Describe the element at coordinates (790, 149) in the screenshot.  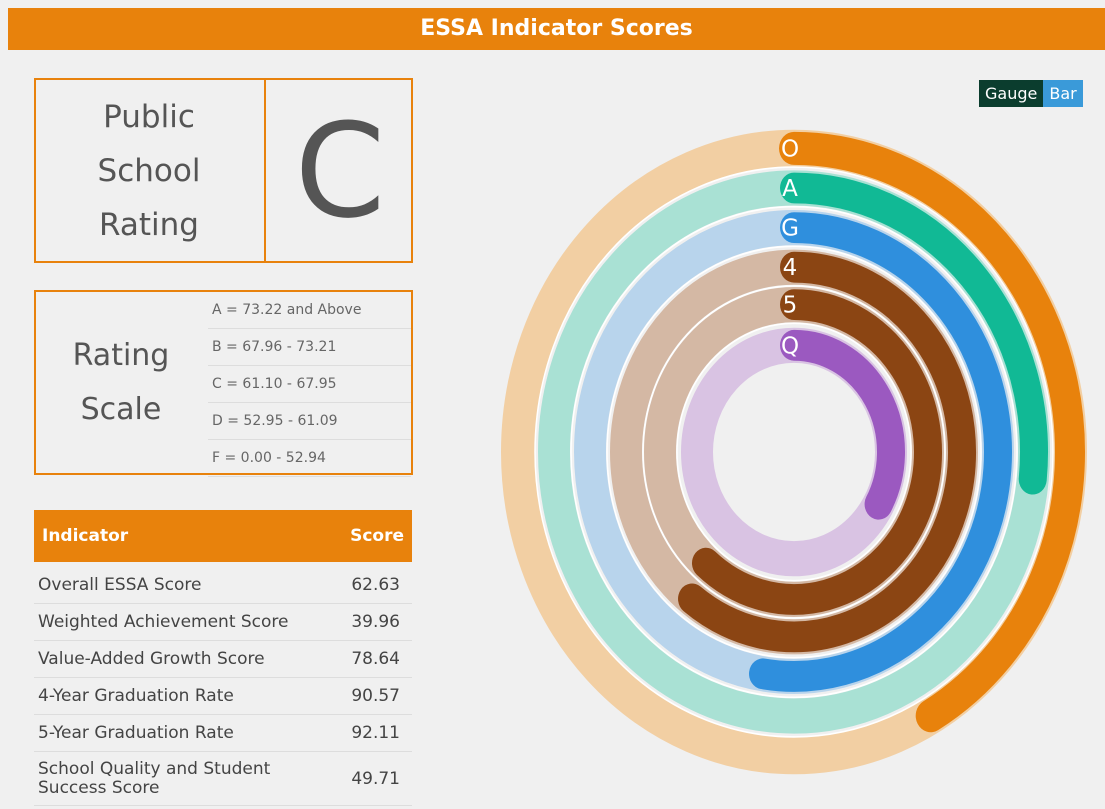
I see `ring-label: O` at that location.